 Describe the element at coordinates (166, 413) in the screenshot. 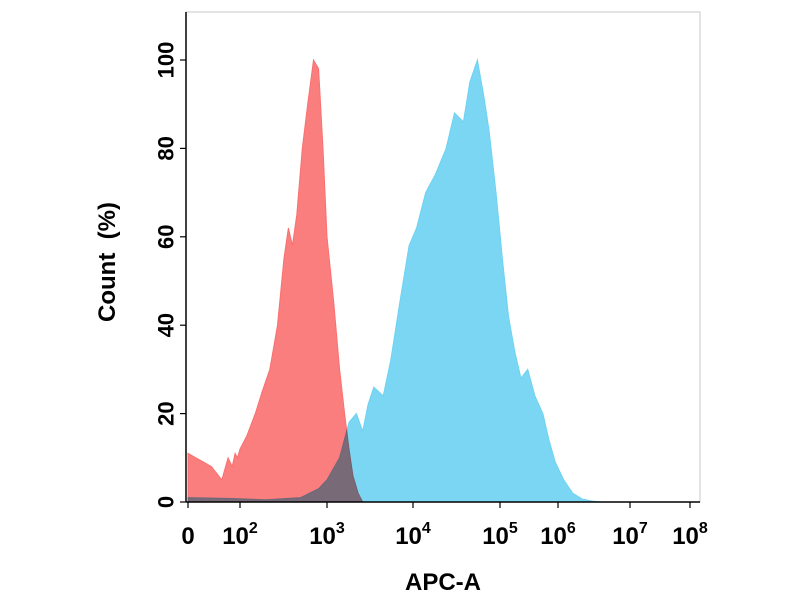

I see `y-tick-label: 20` at that location.